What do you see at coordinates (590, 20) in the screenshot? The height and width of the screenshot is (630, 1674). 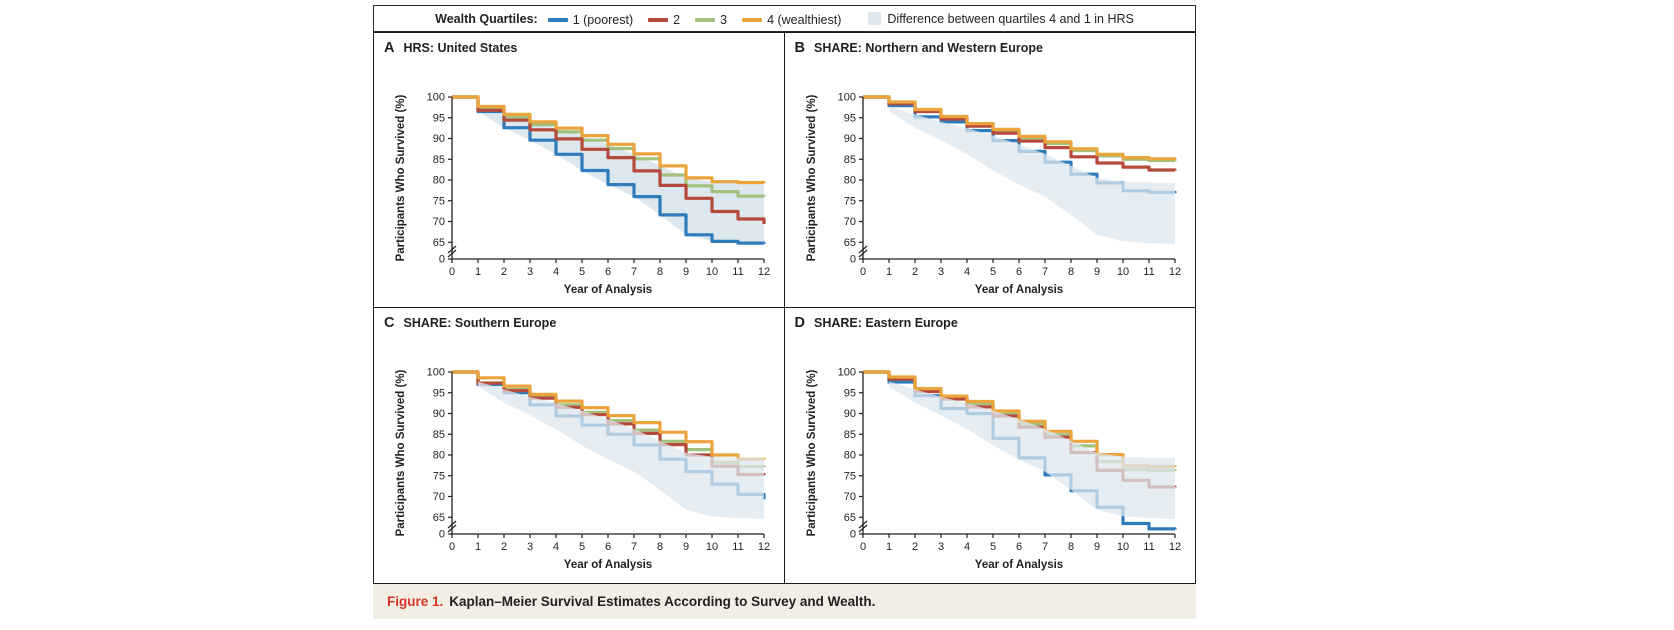 I see `legend-entry-q1: 1 (poorest)` at bounding box center [590, 20].